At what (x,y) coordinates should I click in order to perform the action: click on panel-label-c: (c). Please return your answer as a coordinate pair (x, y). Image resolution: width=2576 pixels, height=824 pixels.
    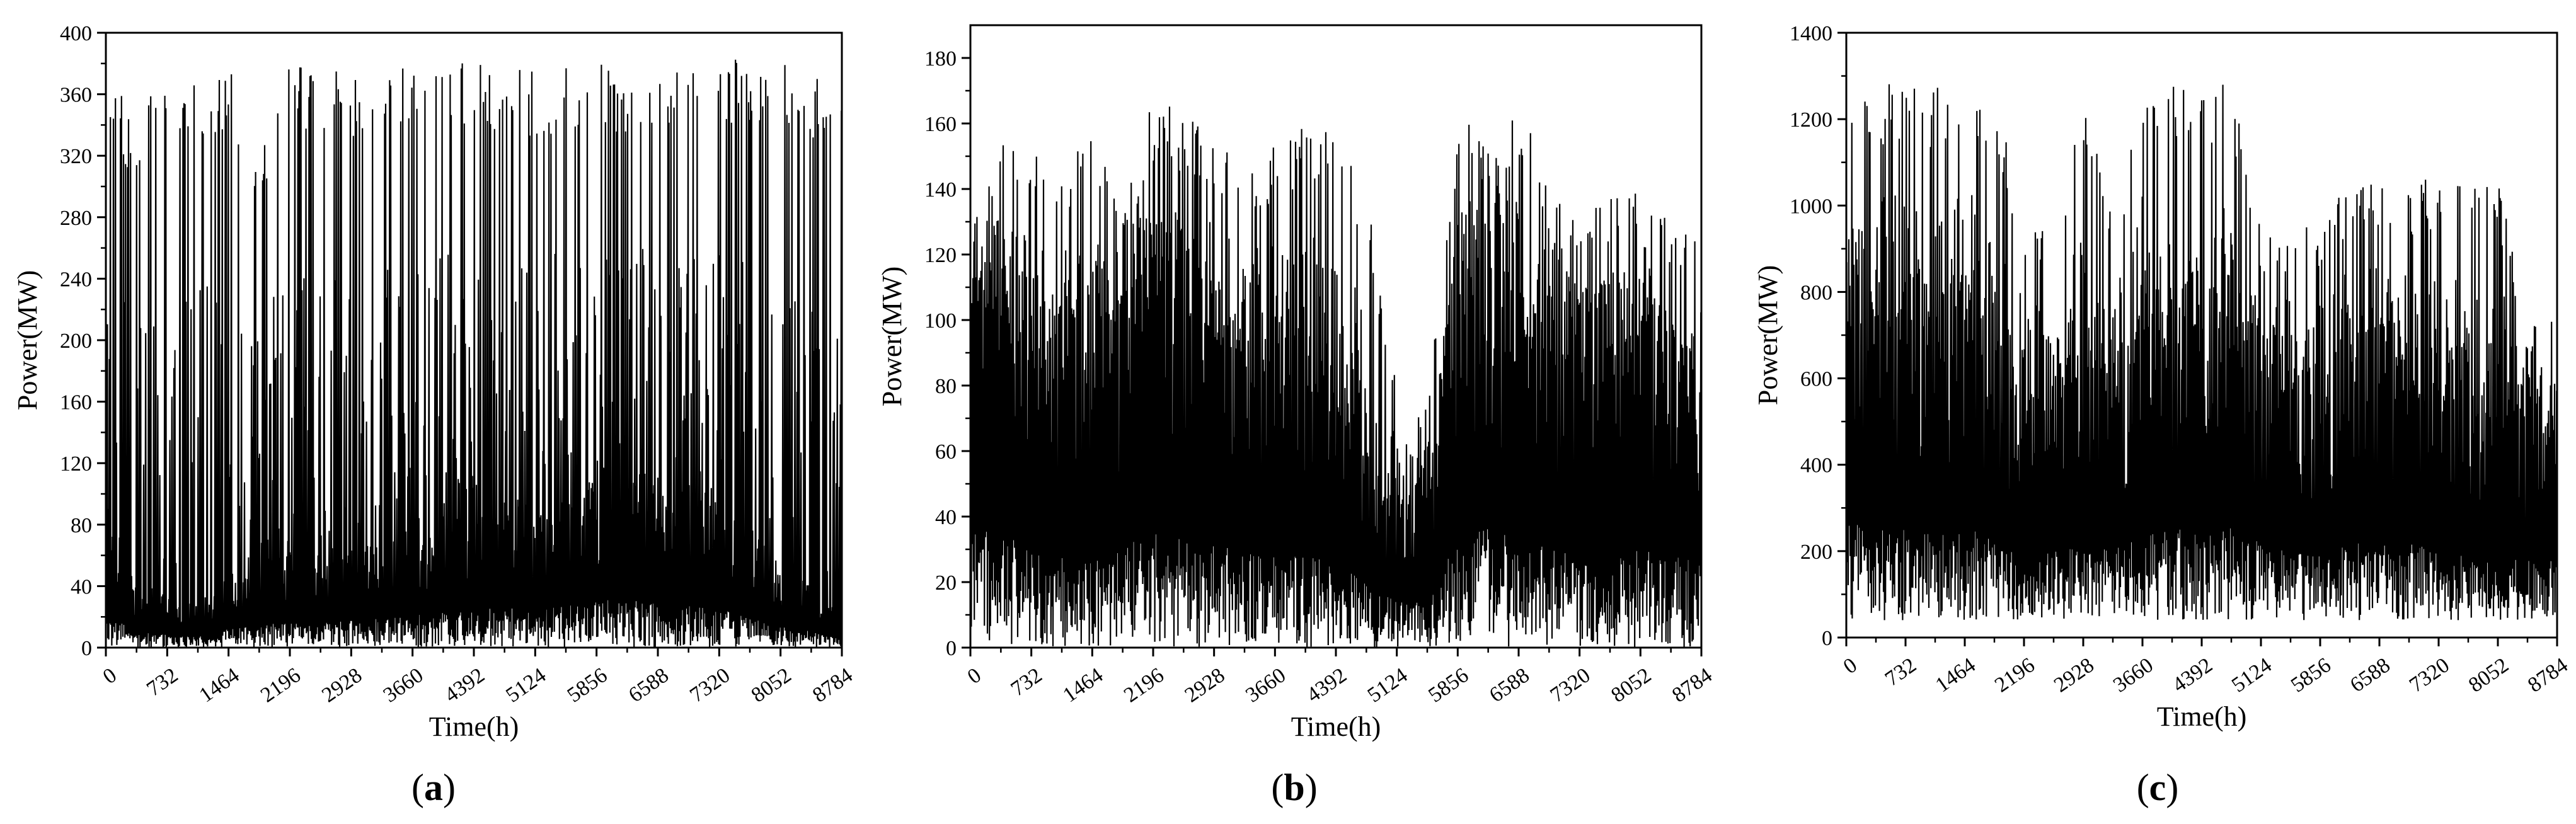
    Looking at the image, I should click on (2158, 787).